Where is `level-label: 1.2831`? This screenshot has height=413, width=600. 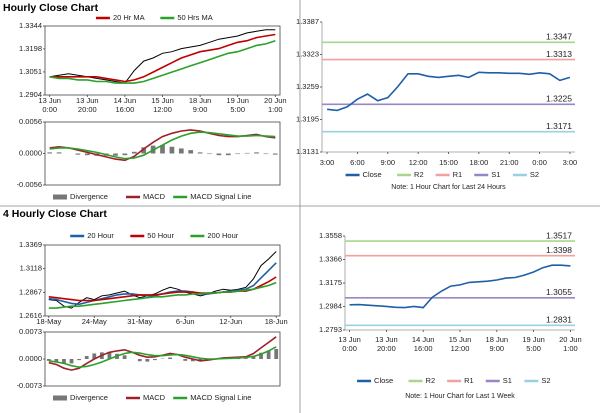 level-label: 1.2831 is located at coordinates (559, 320).